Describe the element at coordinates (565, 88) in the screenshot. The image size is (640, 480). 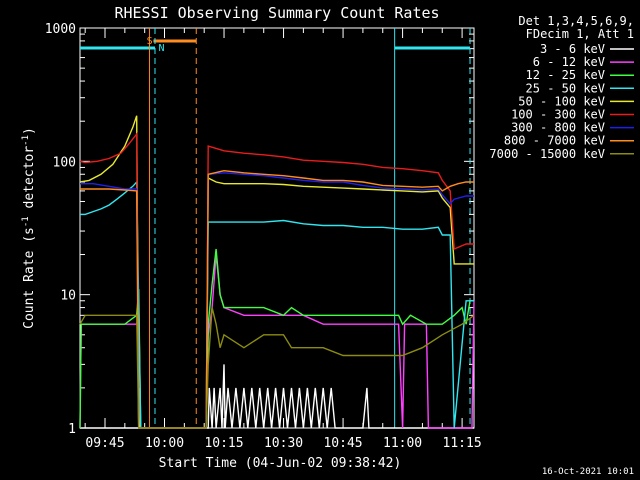
I see `legend-label-25-50-kev: 25 - 50 keV` at that location.